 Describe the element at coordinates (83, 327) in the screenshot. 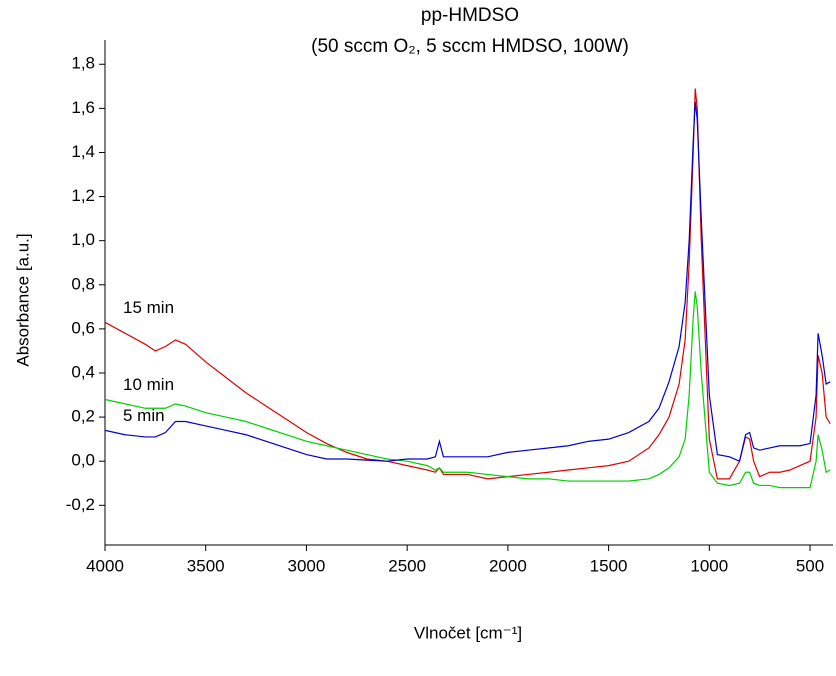

I see `y-tick-label: 0,6` at that location.